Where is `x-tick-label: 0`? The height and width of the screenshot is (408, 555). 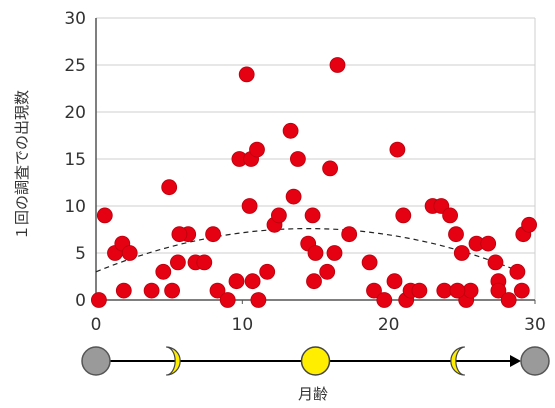 x-tick-label: 0 is located at coordinates (96, 325).